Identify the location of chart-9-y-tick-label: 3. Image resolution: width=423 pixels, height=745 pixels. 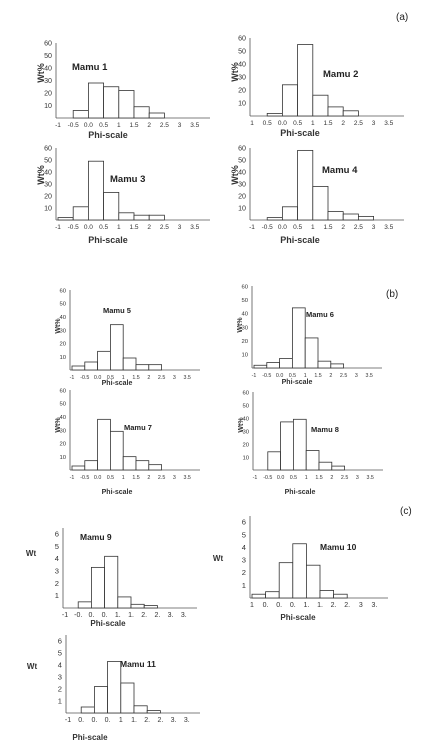
(57, 570).